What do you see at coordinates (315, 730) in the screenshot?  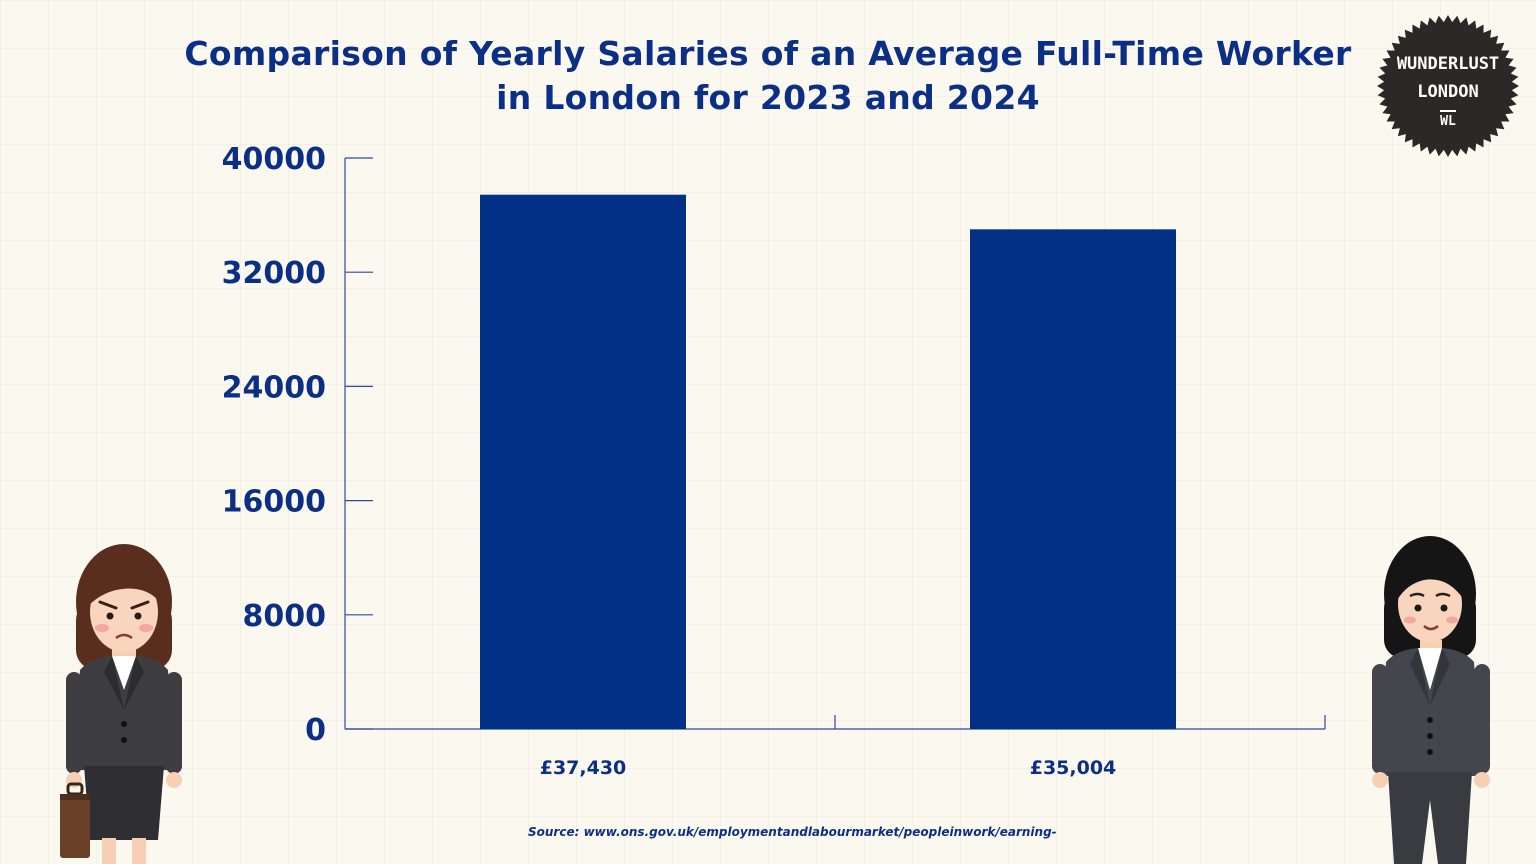 I see `y-tick-label: 0` at bounding box center [315, 730].